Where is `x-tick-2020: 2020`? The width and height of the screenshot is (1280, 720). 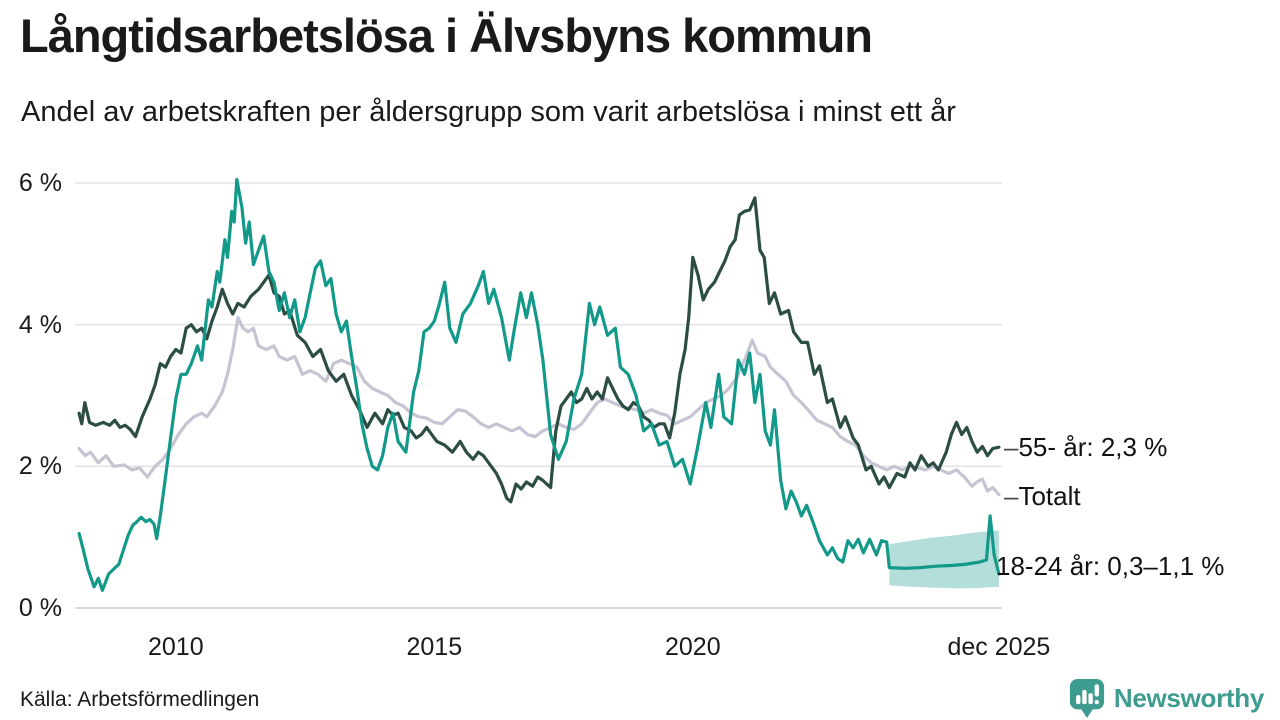
x-tick-2020: 2020 is located at coordinates (693, 647).